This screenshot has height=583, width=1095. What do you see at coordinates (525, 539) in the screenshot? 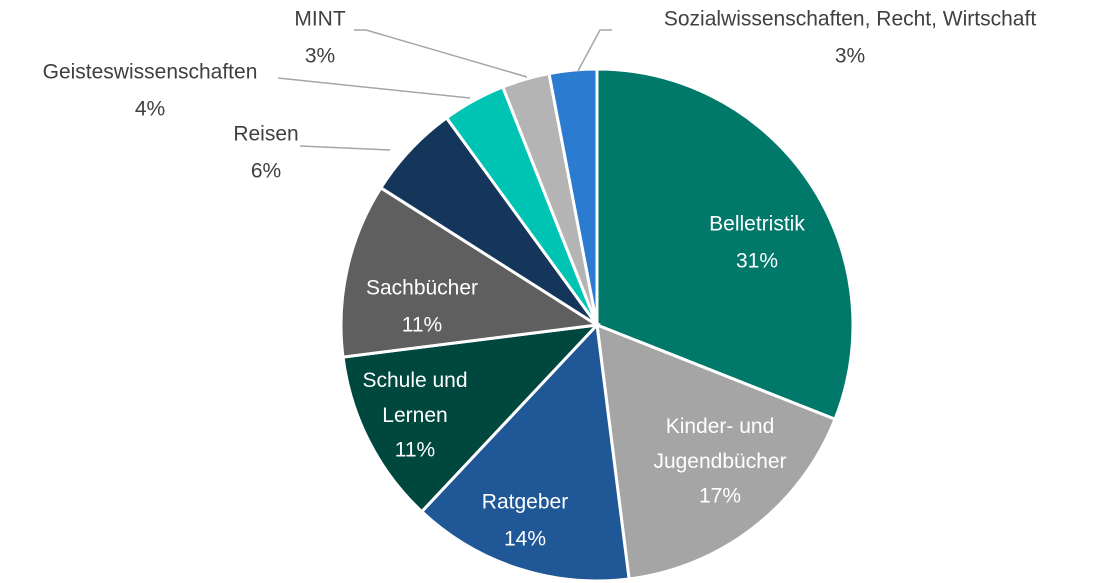
I see `value-label: 14%` at bounding box center [525, 539].